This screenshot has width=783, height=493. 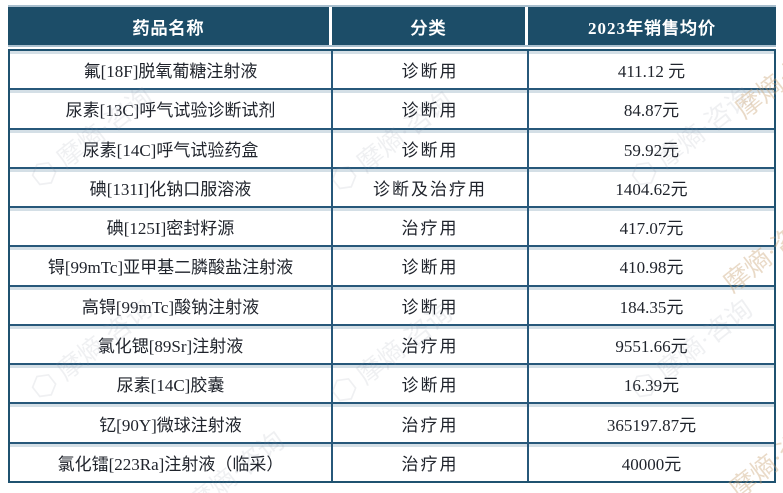 What do you see at coordinates (171, 266) in the screenshot?
I see `drug-name-cell: 锝[99mTc]亚甲基二膦酸盐注射液` at bounding box center [171, 266].